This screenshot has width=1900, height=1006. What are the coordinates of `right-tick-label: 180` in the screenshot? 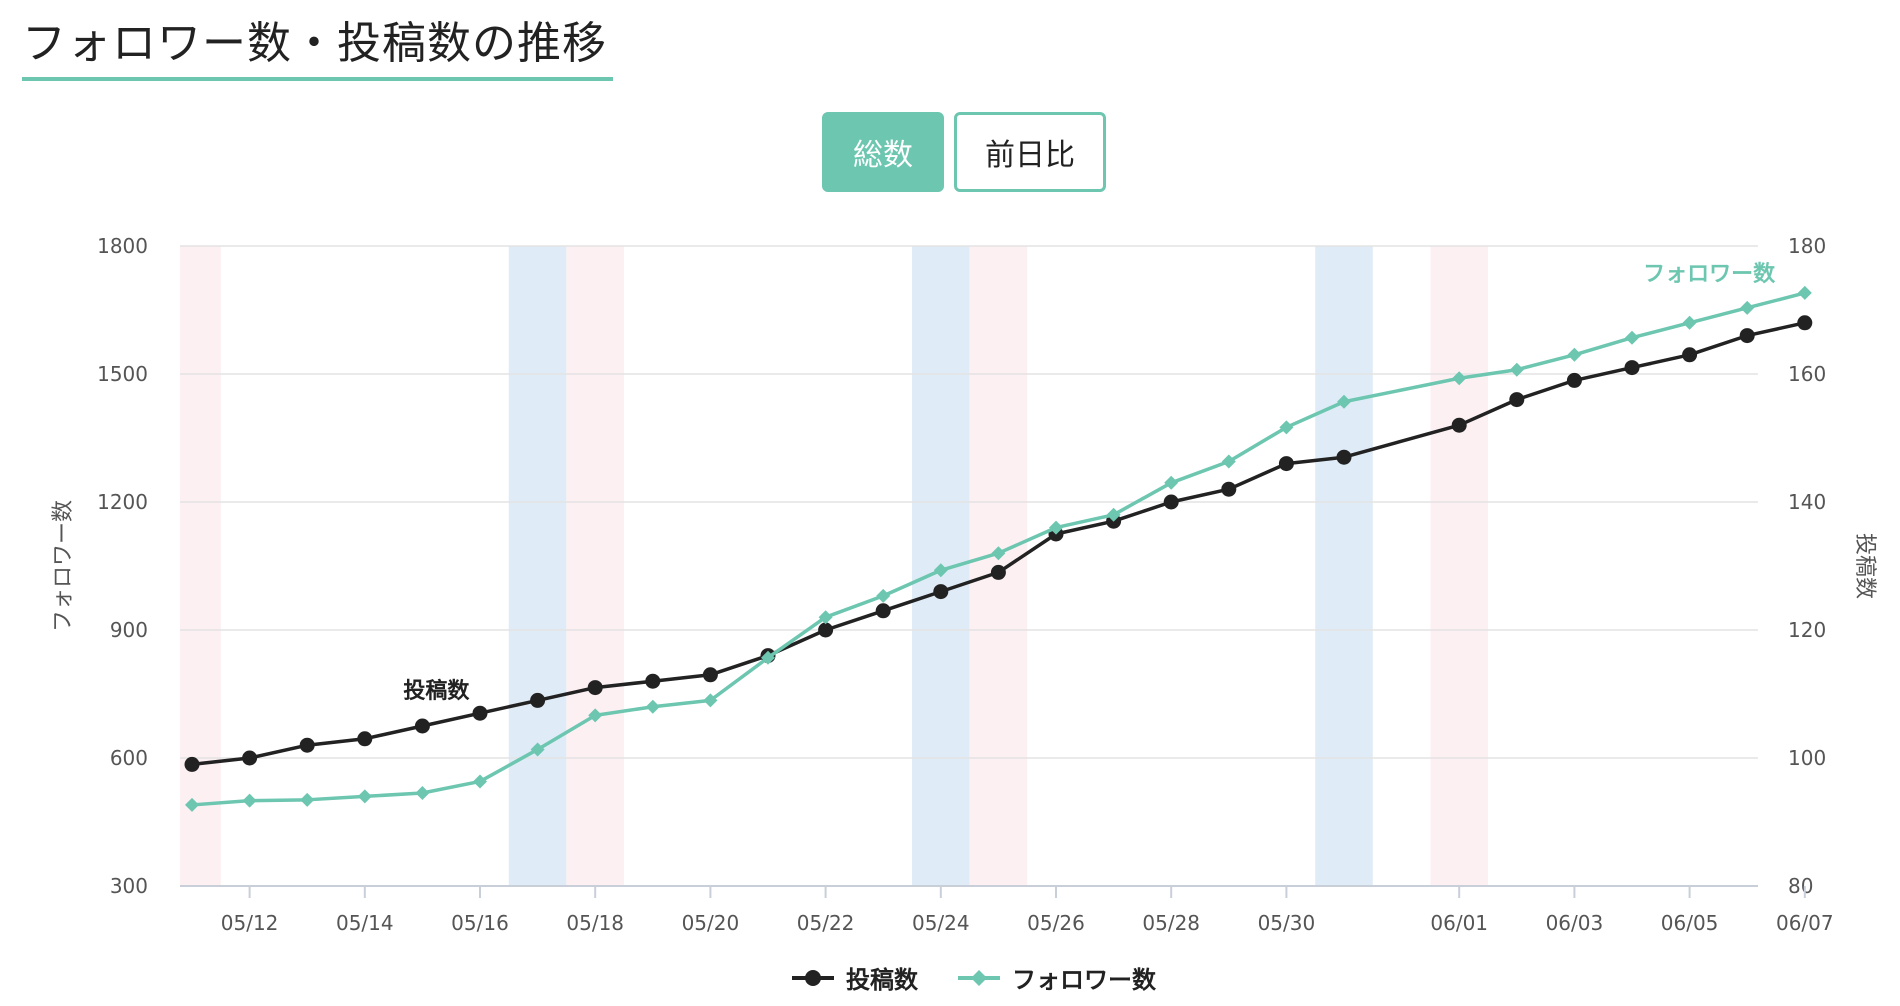 It's located at (1807, 246).